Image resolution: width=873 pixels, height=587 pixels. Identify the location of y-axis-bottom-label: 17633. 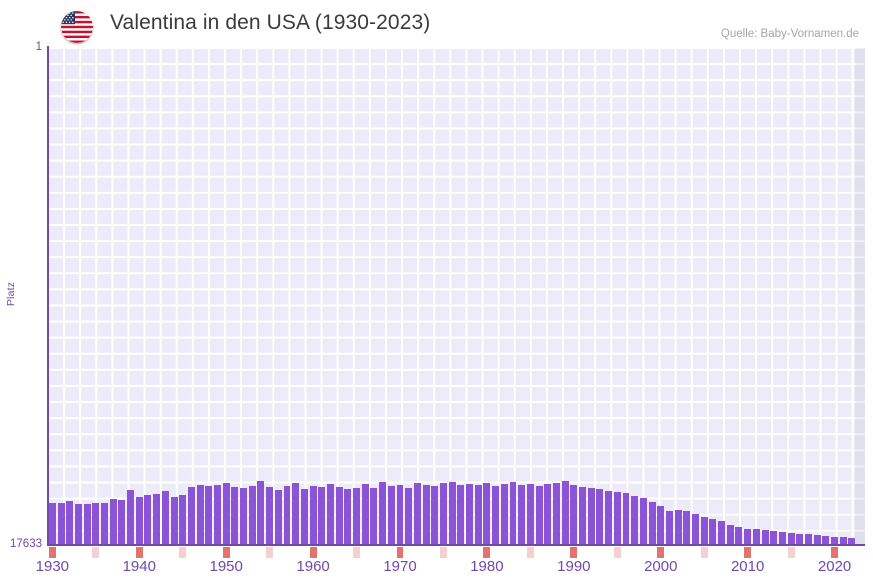
(26, 544).